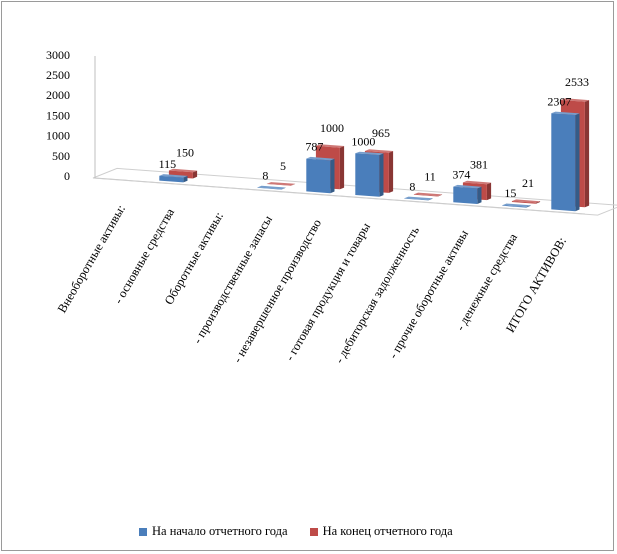 The width and height of the screenshot is (617, 554). I want to click on data-label: 381, so click(479, 165).